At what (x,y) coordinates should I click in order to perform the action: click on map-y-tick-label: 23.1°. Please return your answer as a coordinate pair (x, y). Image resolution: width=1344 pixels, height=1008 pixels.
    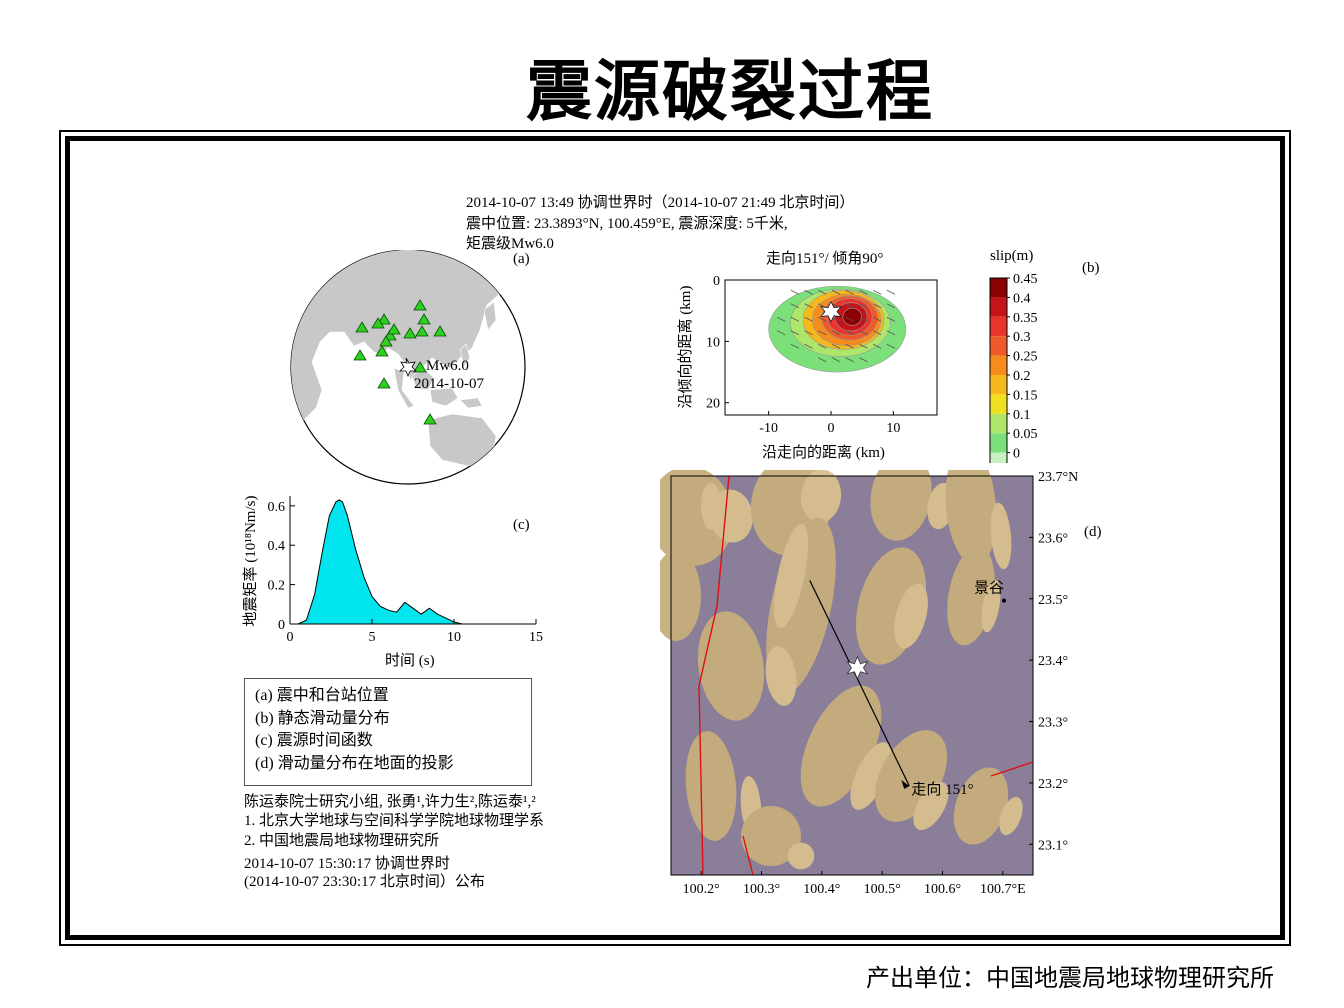
    Looking at the image, I should click on (1053, 845).